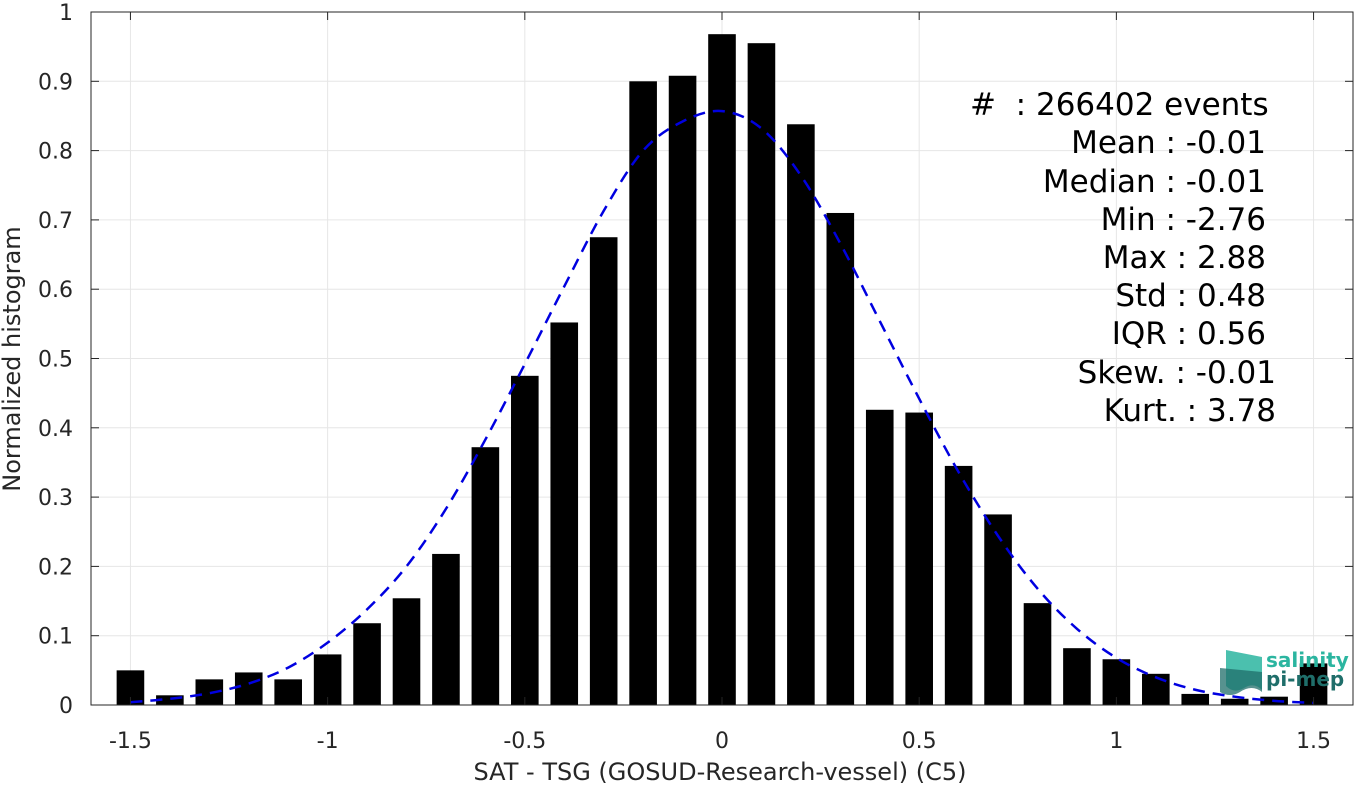 The height and width of the screenshot is (785, 1367). I want to click on y-tick-label: 1, so click(66, 13).